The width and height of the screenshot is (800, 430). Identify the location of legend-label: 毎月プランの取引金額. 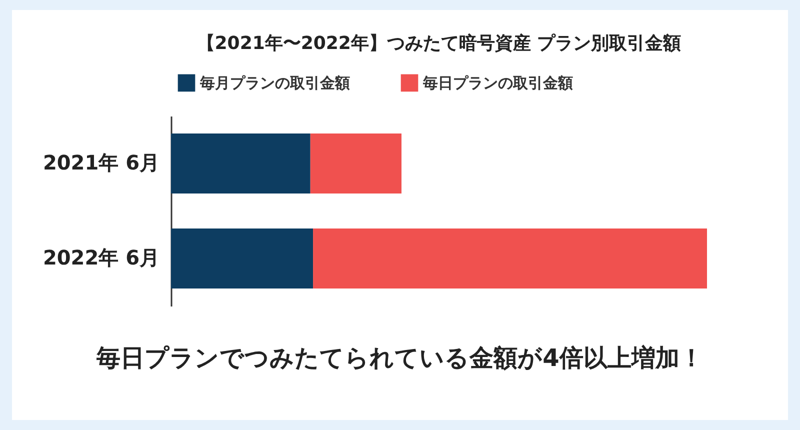
(274, 83).